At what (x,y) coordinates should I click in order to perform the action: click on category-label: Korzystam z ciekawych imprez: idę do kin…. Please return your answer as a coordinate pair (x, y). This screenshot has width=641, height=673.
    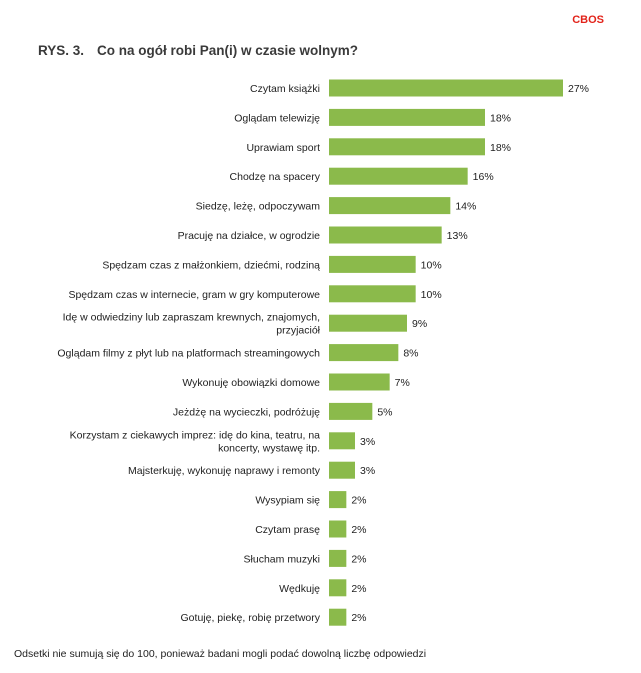
    Looking at the image, I should click on (195, 435).